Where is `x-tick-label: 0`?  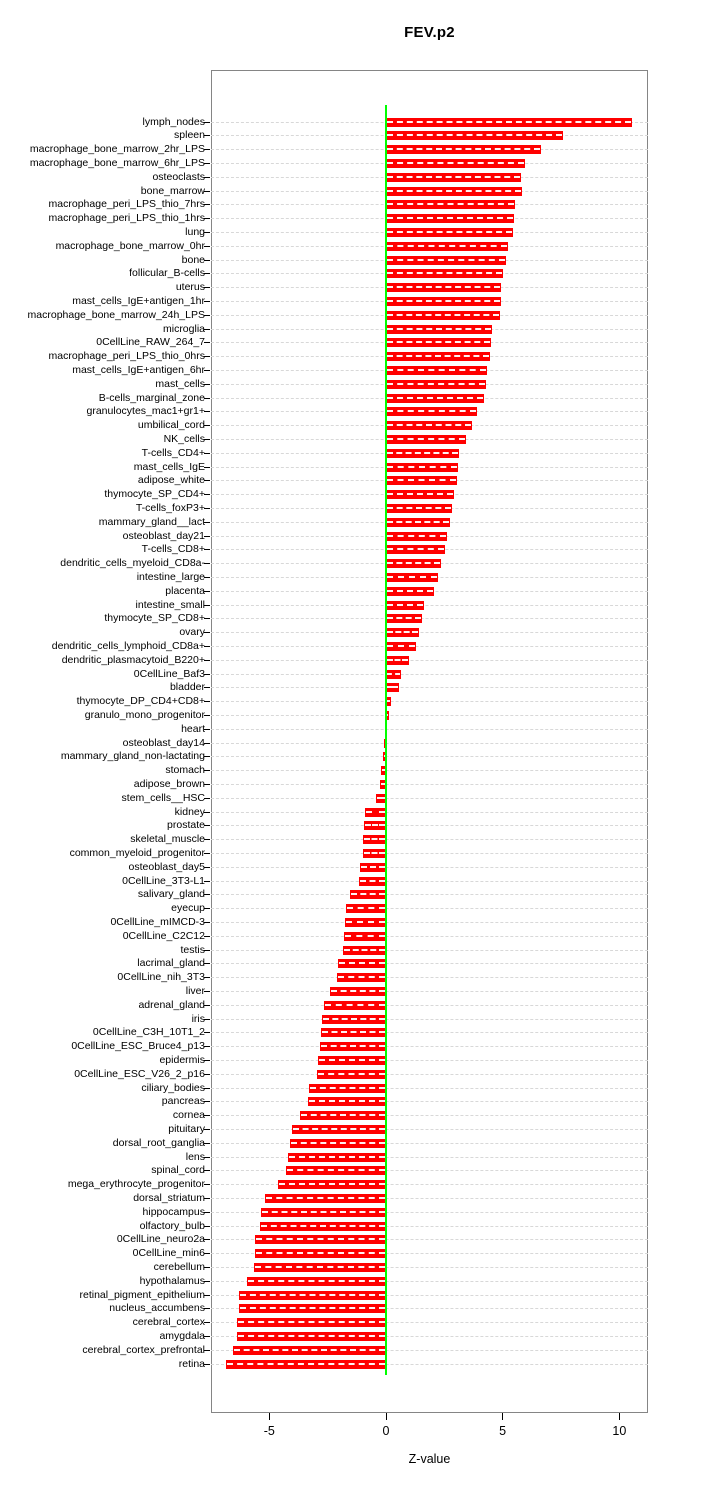 x-tick-label: 0 is located at coordinates (386, 1431).